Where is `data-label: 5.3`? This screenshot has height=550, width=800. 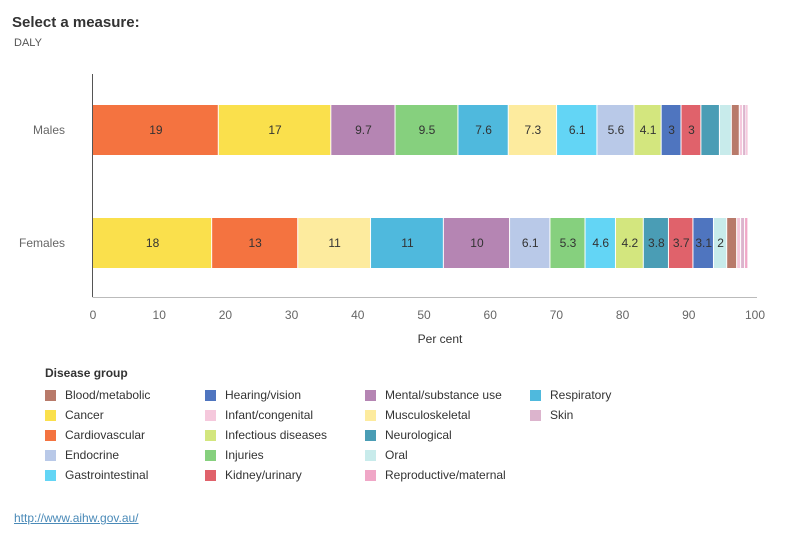
data-label: 5.3 is located at coordinates (568, 243).